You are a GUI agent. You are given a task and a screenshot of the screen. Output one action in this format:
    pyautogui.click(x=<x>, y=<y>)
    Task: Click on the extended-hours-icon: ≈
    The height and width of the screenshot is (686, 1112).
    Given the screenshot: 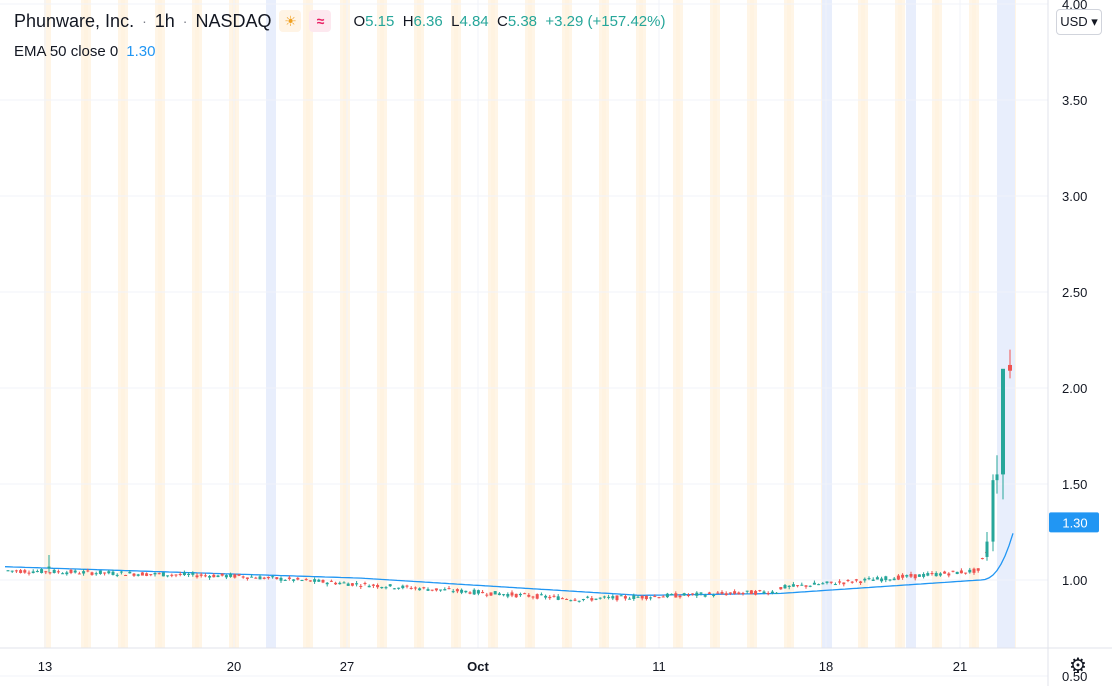 What is the action you would take?
    pyautogui.click(x=320, y=21)
    